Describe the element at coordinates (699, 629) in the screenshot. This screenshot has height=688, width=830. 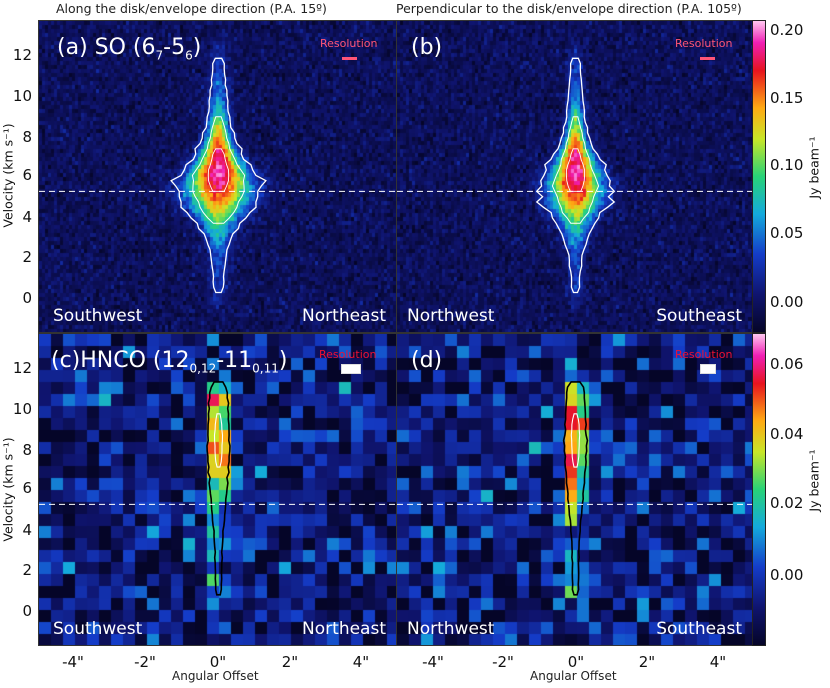
I see `corner-right-d: Southeast` at that location.